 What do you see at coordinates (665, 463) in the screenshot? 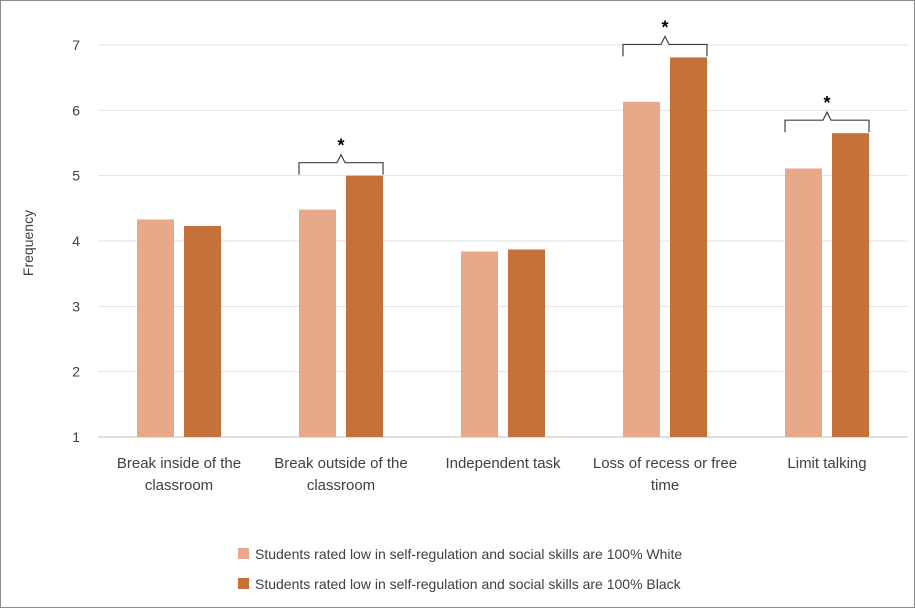
I see `x-tick-label: Loss of recess or free` at bounding box center [665, 463].